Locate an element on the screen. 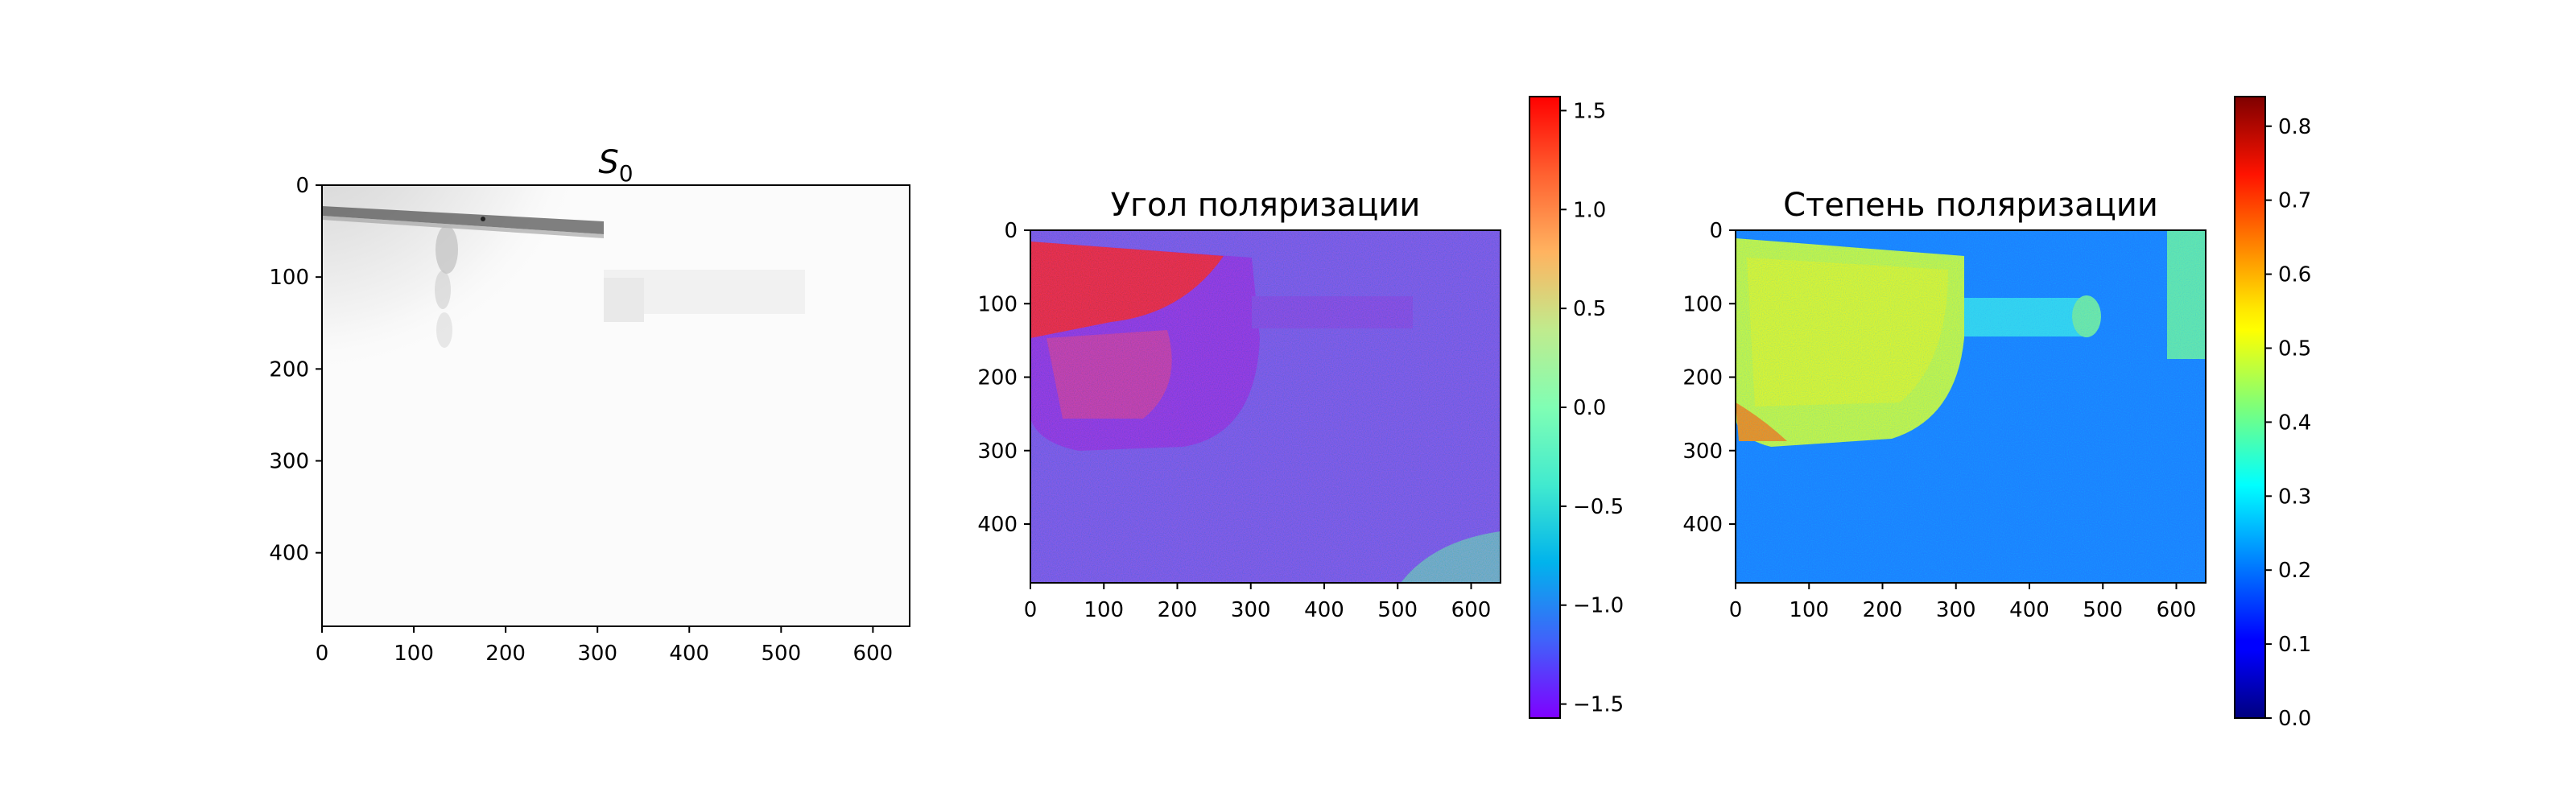 The width and height of the screenshot is (2576, 805). s0-ticks: 0 100 200 300 400 500 600 0 100 200 300 400 is located at coordinates (581, 420).